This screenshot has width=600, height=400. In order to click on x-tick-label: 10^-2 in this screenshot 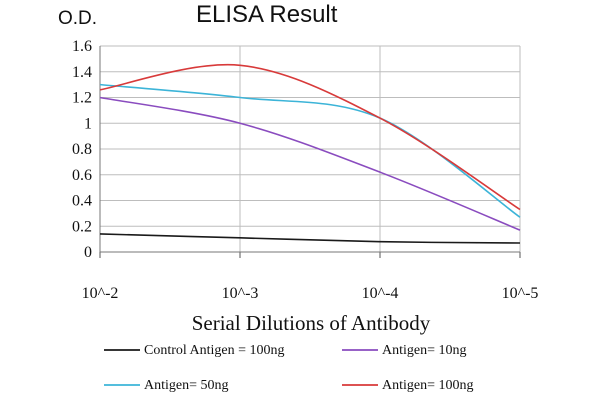, I will do `click(100, 293)`.